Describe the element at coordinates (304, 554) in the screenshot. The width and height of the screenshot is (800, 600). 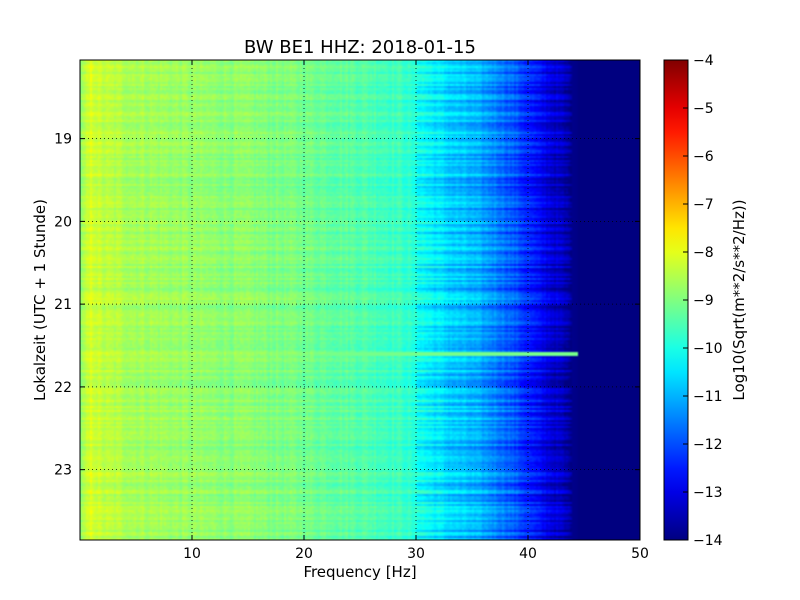
I see `x-tick-label: 20` at that location.